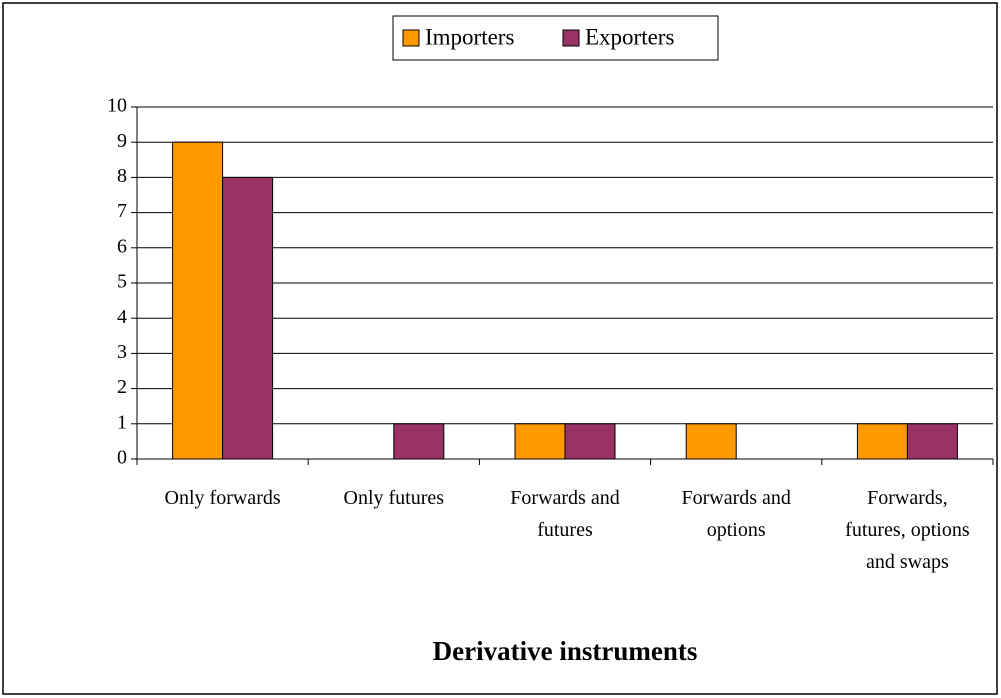  What do you see at coordinates (122, 211) in the screenshot?
I see `y-tick-label: 7` at bounding box center [122, 211].